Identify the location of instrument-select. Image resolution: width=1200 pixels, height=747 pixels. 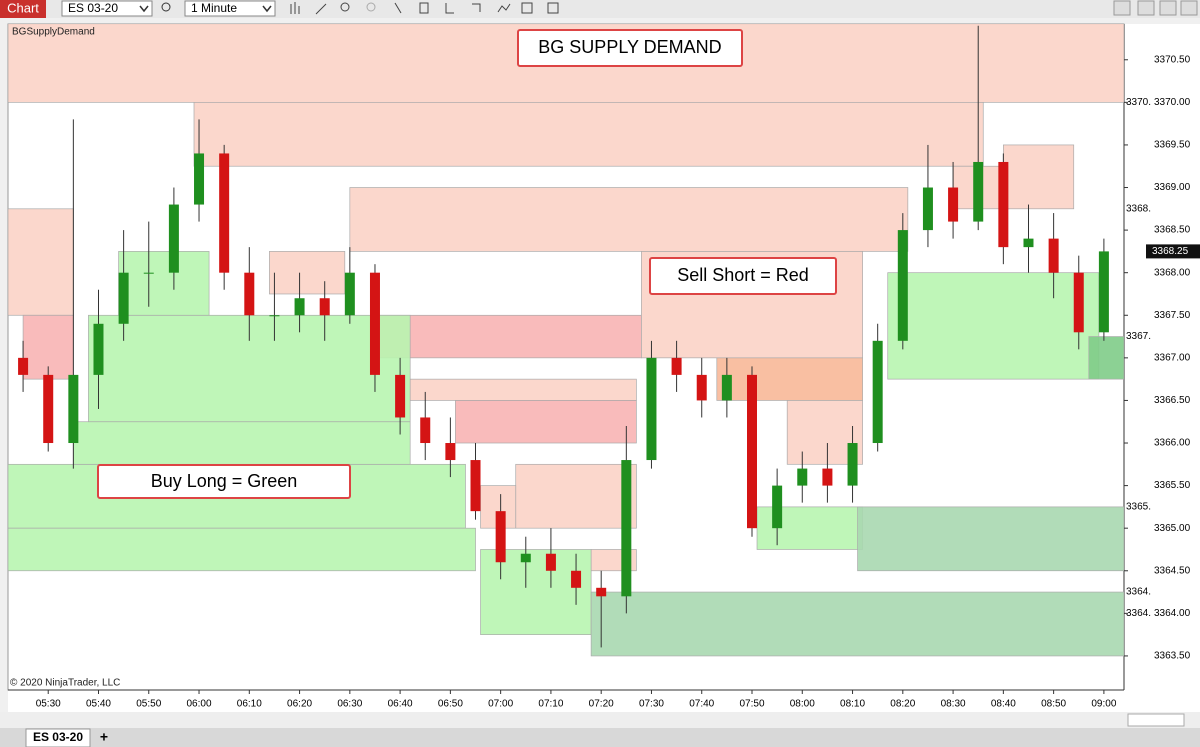
(107, 8).